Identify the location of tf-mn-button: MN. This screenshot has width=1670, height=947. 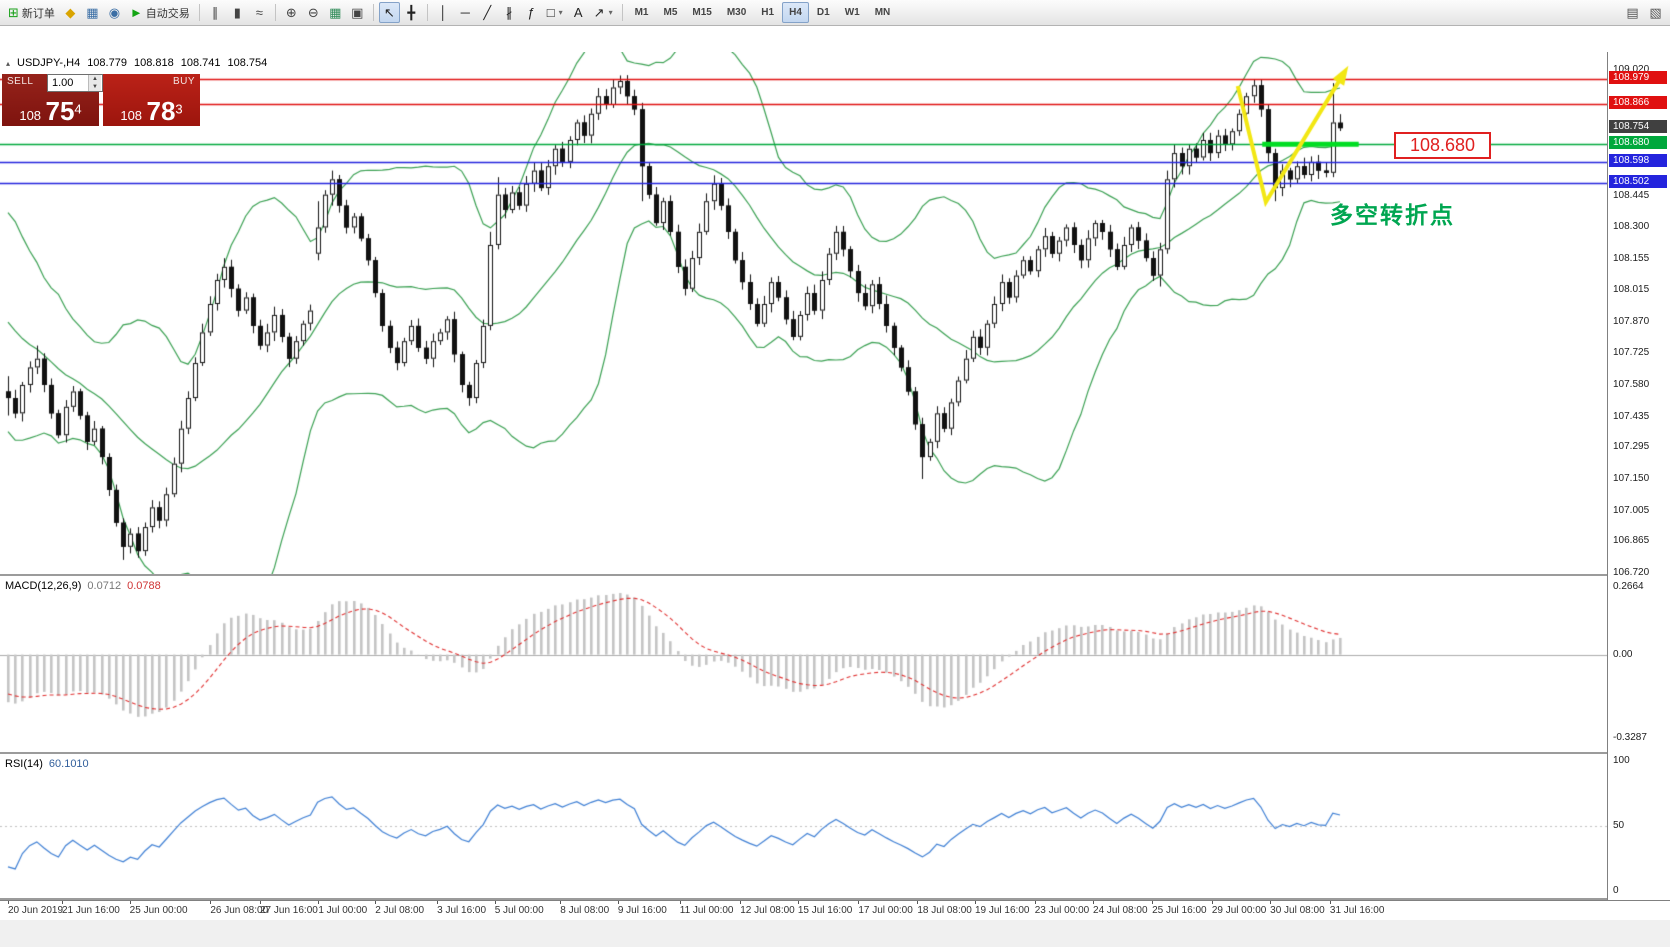
(883, 12).